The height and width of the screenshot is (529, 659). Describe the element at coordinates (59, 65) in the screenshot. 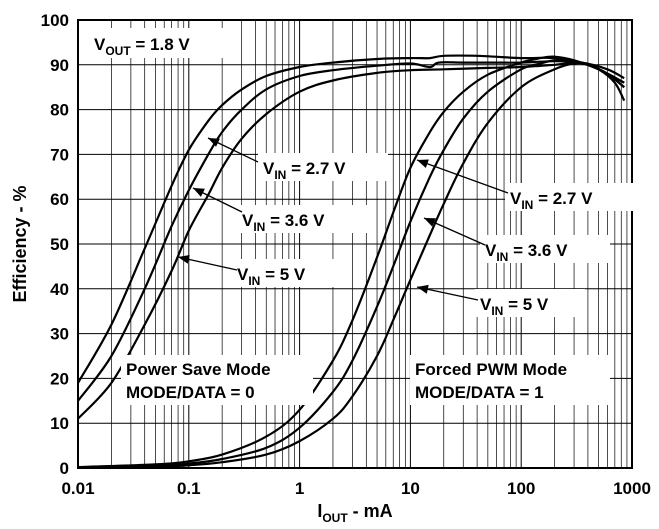

I see `y-tick-label: 90` at that location.